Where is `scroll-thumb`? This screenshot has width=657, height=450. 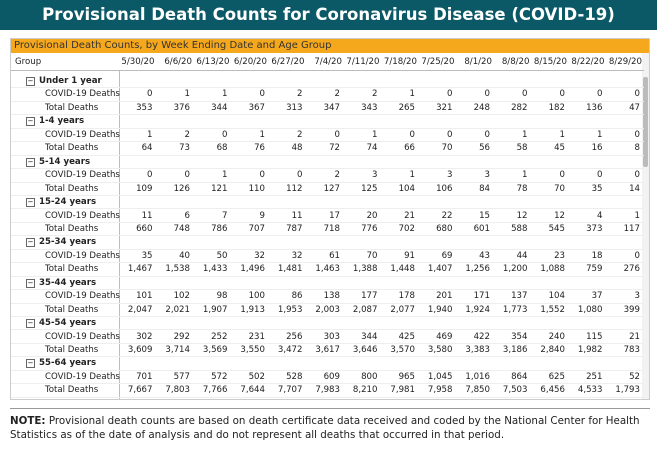
scroll-thumb is located at coordinates (645, 122).